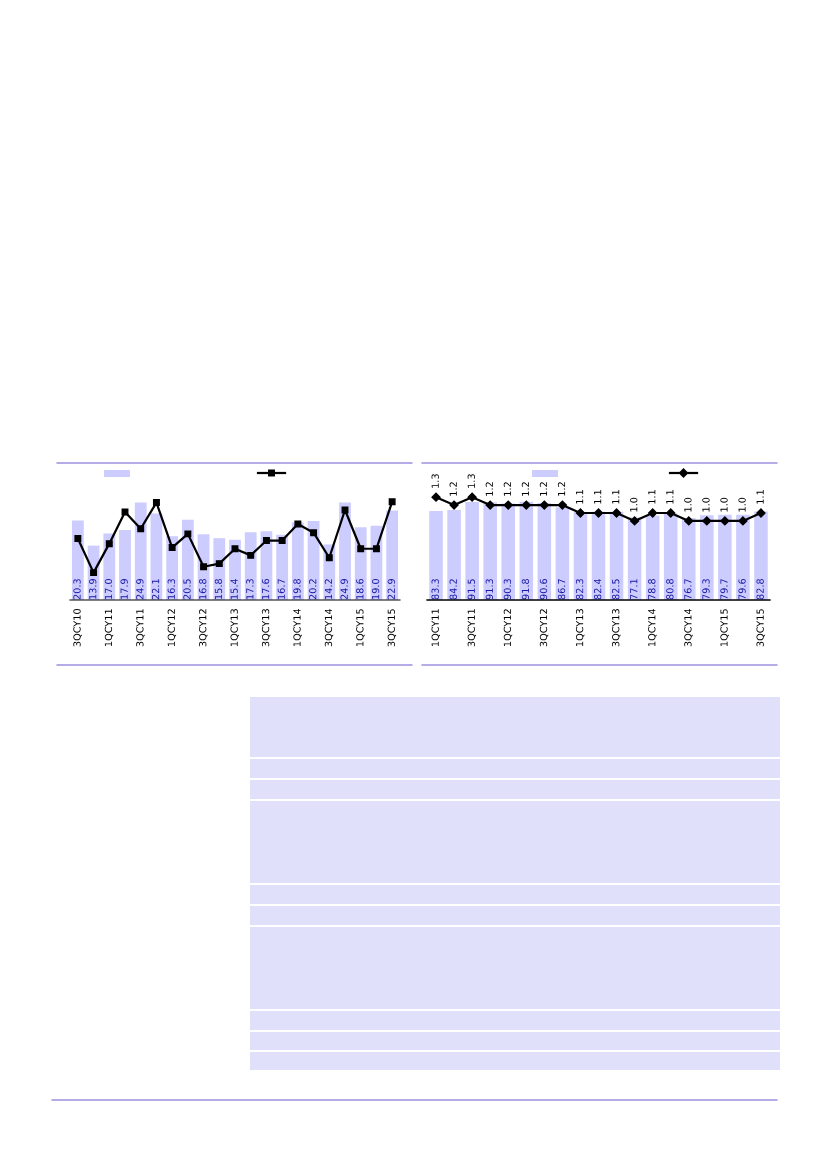  I want to click on data-label: 79.3, so click(706, 589).